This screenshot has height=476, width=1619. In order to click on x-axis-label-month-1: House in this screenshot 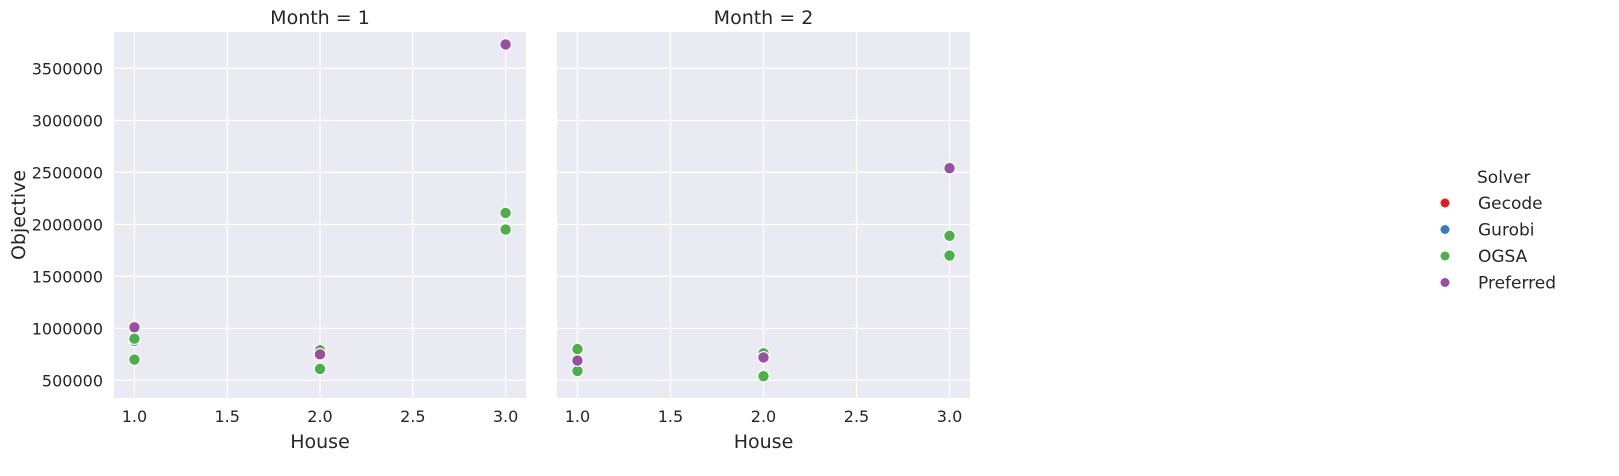, I will do `click(320, 442)`.